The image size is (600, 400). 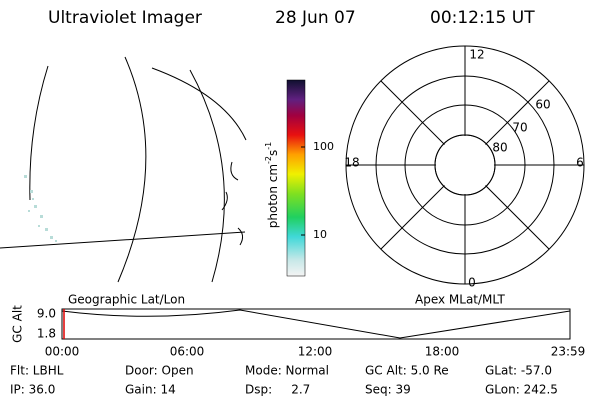 What do you see at coordinates (476, 55) in the screenshot?
I see `mlt-label: 12` at bounding box center [476, 55].